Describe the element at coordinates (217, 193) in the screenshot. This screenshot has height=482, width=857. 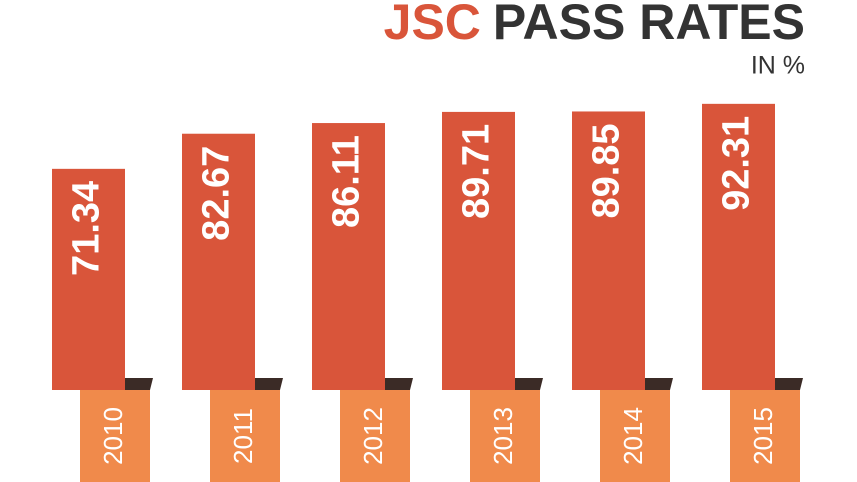
I see `value-label: 82.67` at that location.